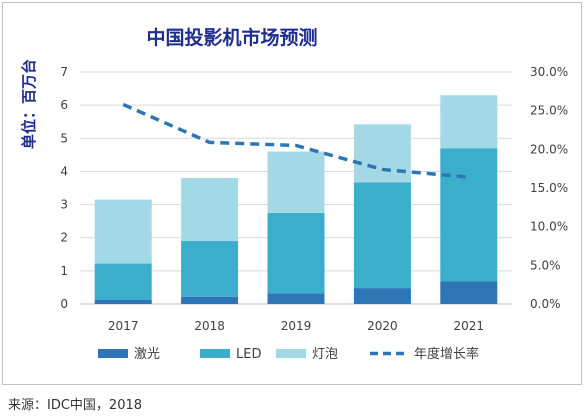  I want to click on y2-tick-label: 15.0%, so click(549, 188).